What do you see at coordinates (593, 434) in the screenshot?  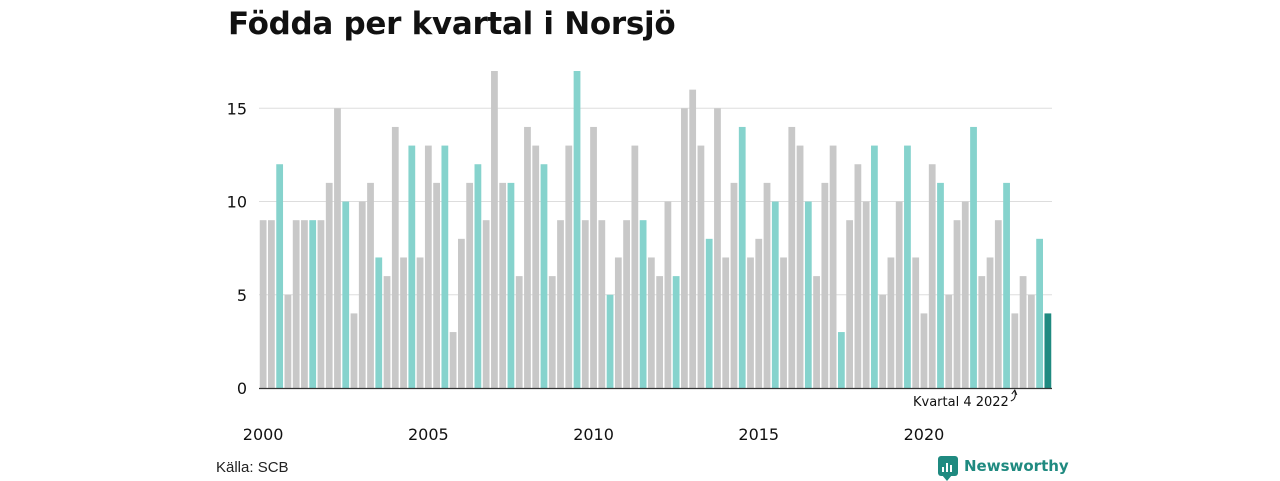 I see `x-tick-label: 2010` at bounding box center [593, 434].